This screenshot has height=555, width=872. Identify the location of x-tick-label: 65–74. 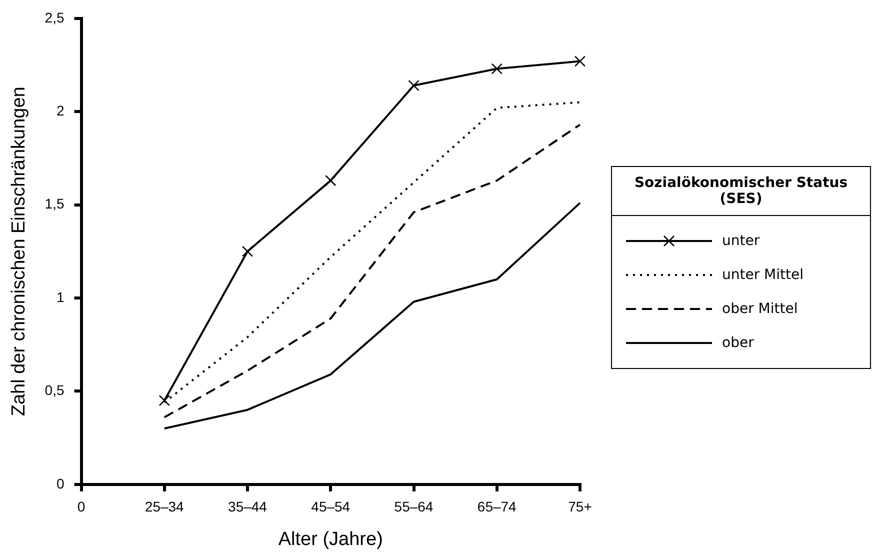
(497, 506).